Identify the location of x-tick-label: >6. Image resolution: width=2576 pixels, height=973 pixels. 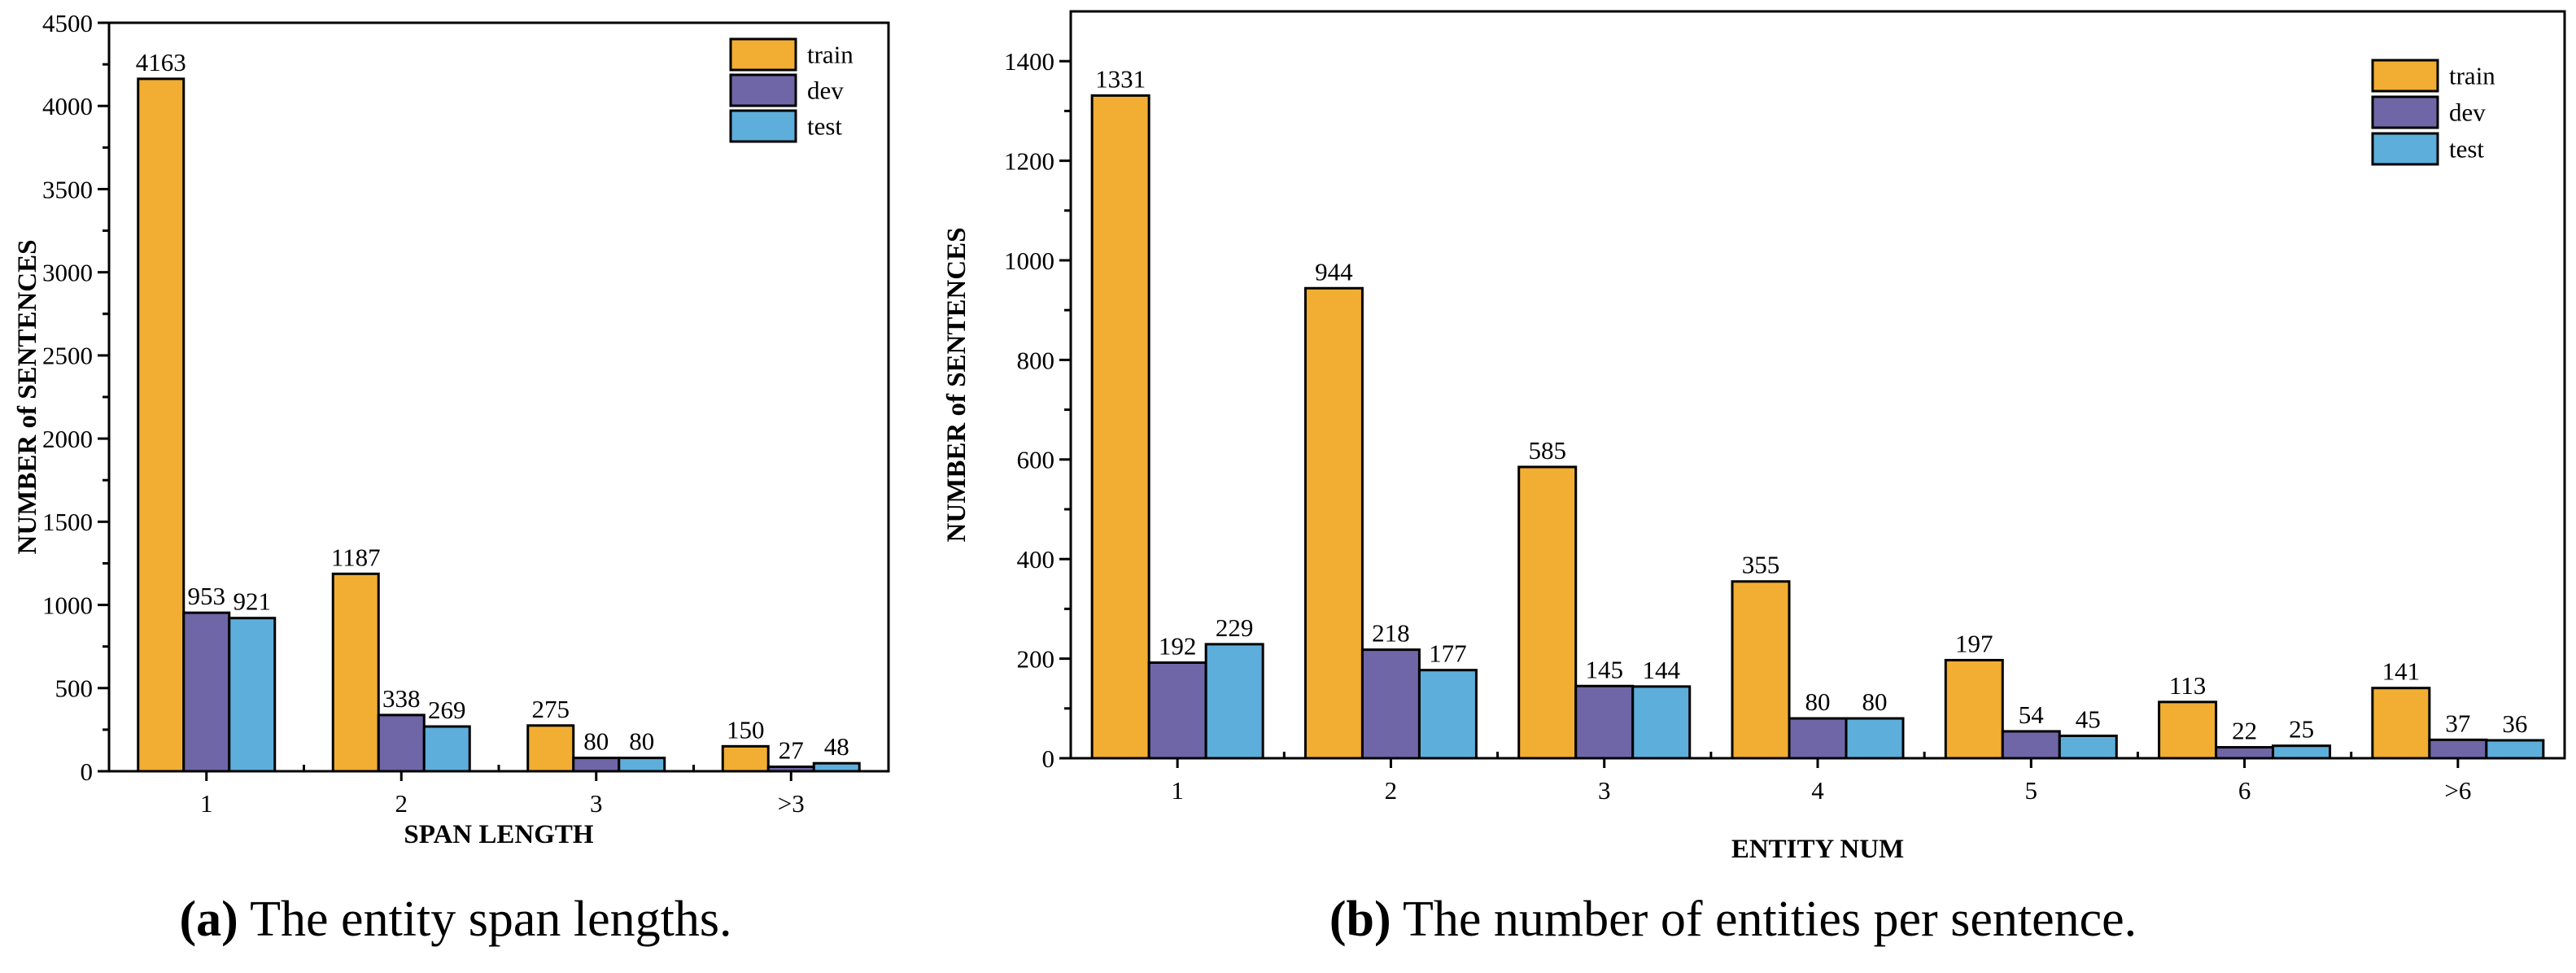
(2457, 790).